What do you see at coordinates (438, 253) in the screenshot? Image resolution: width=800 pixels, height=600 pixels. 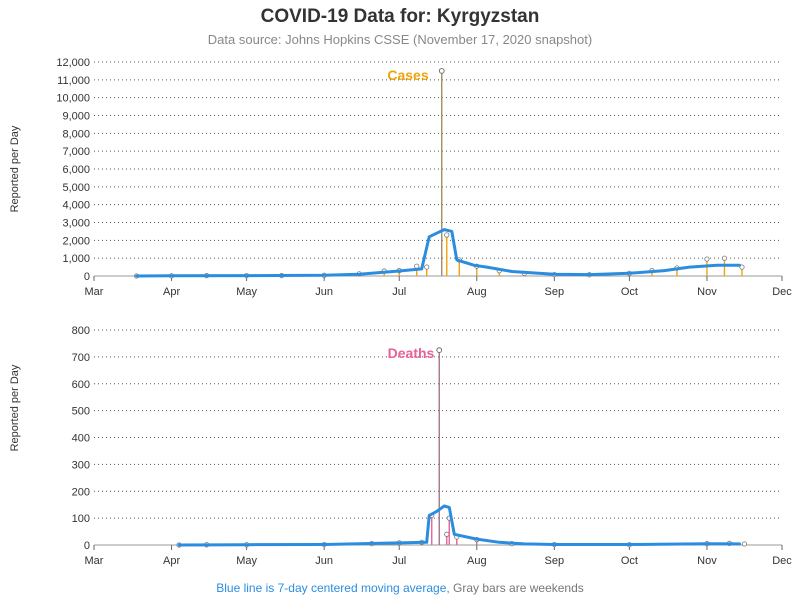 I see `cases-moving-average-line` at bounding box center [438, 253].